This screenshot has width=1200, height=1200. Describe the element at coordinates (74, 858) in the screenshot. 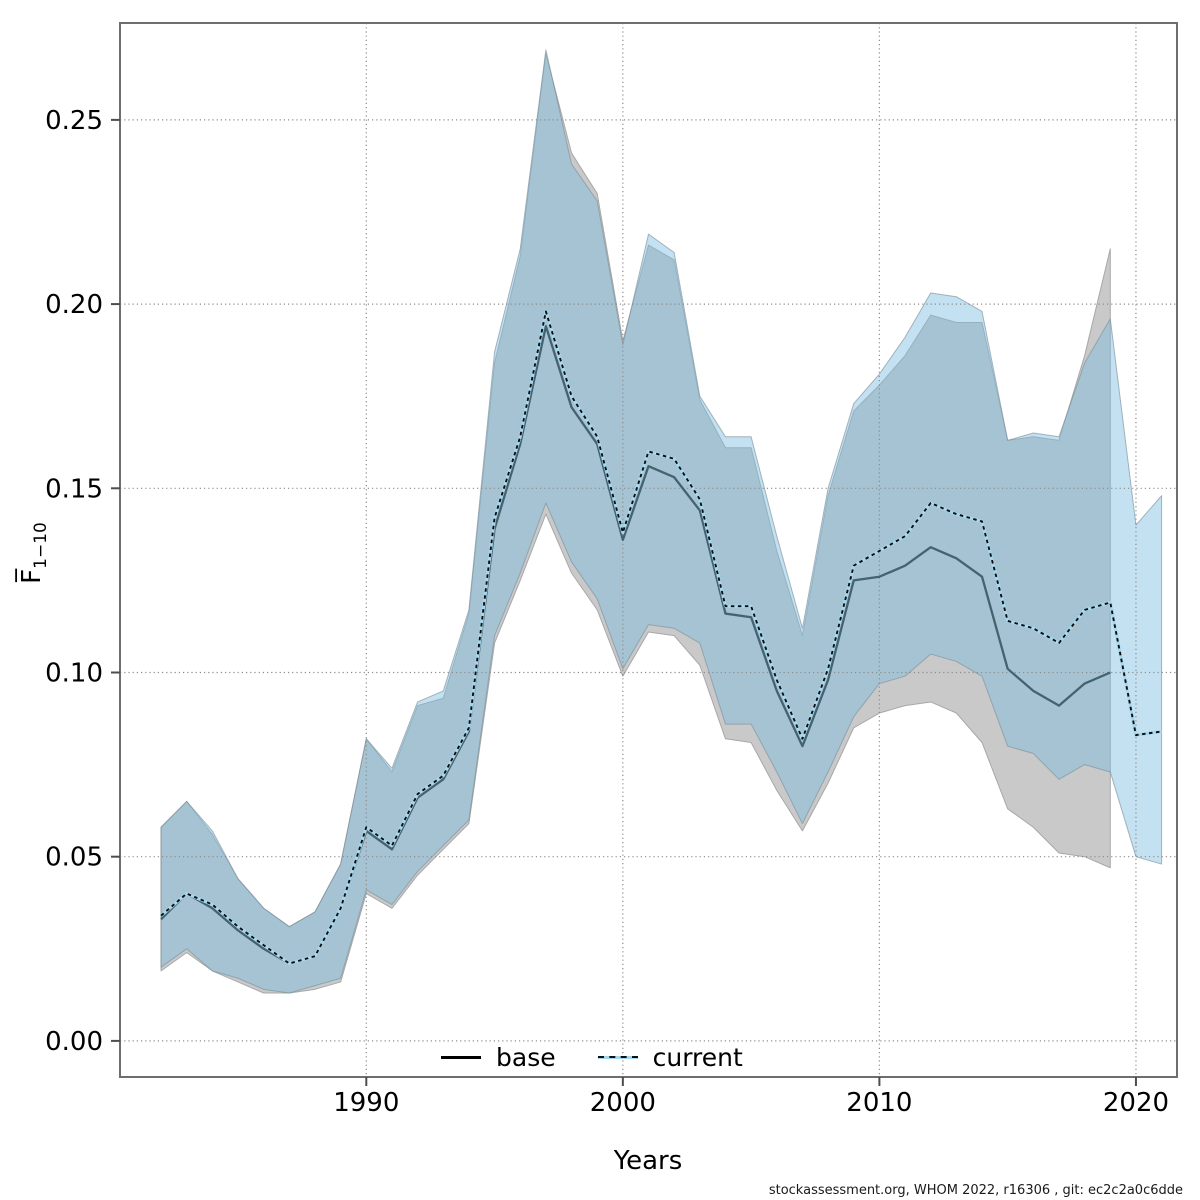

I see `y-tick-label: 0.05` at that location.